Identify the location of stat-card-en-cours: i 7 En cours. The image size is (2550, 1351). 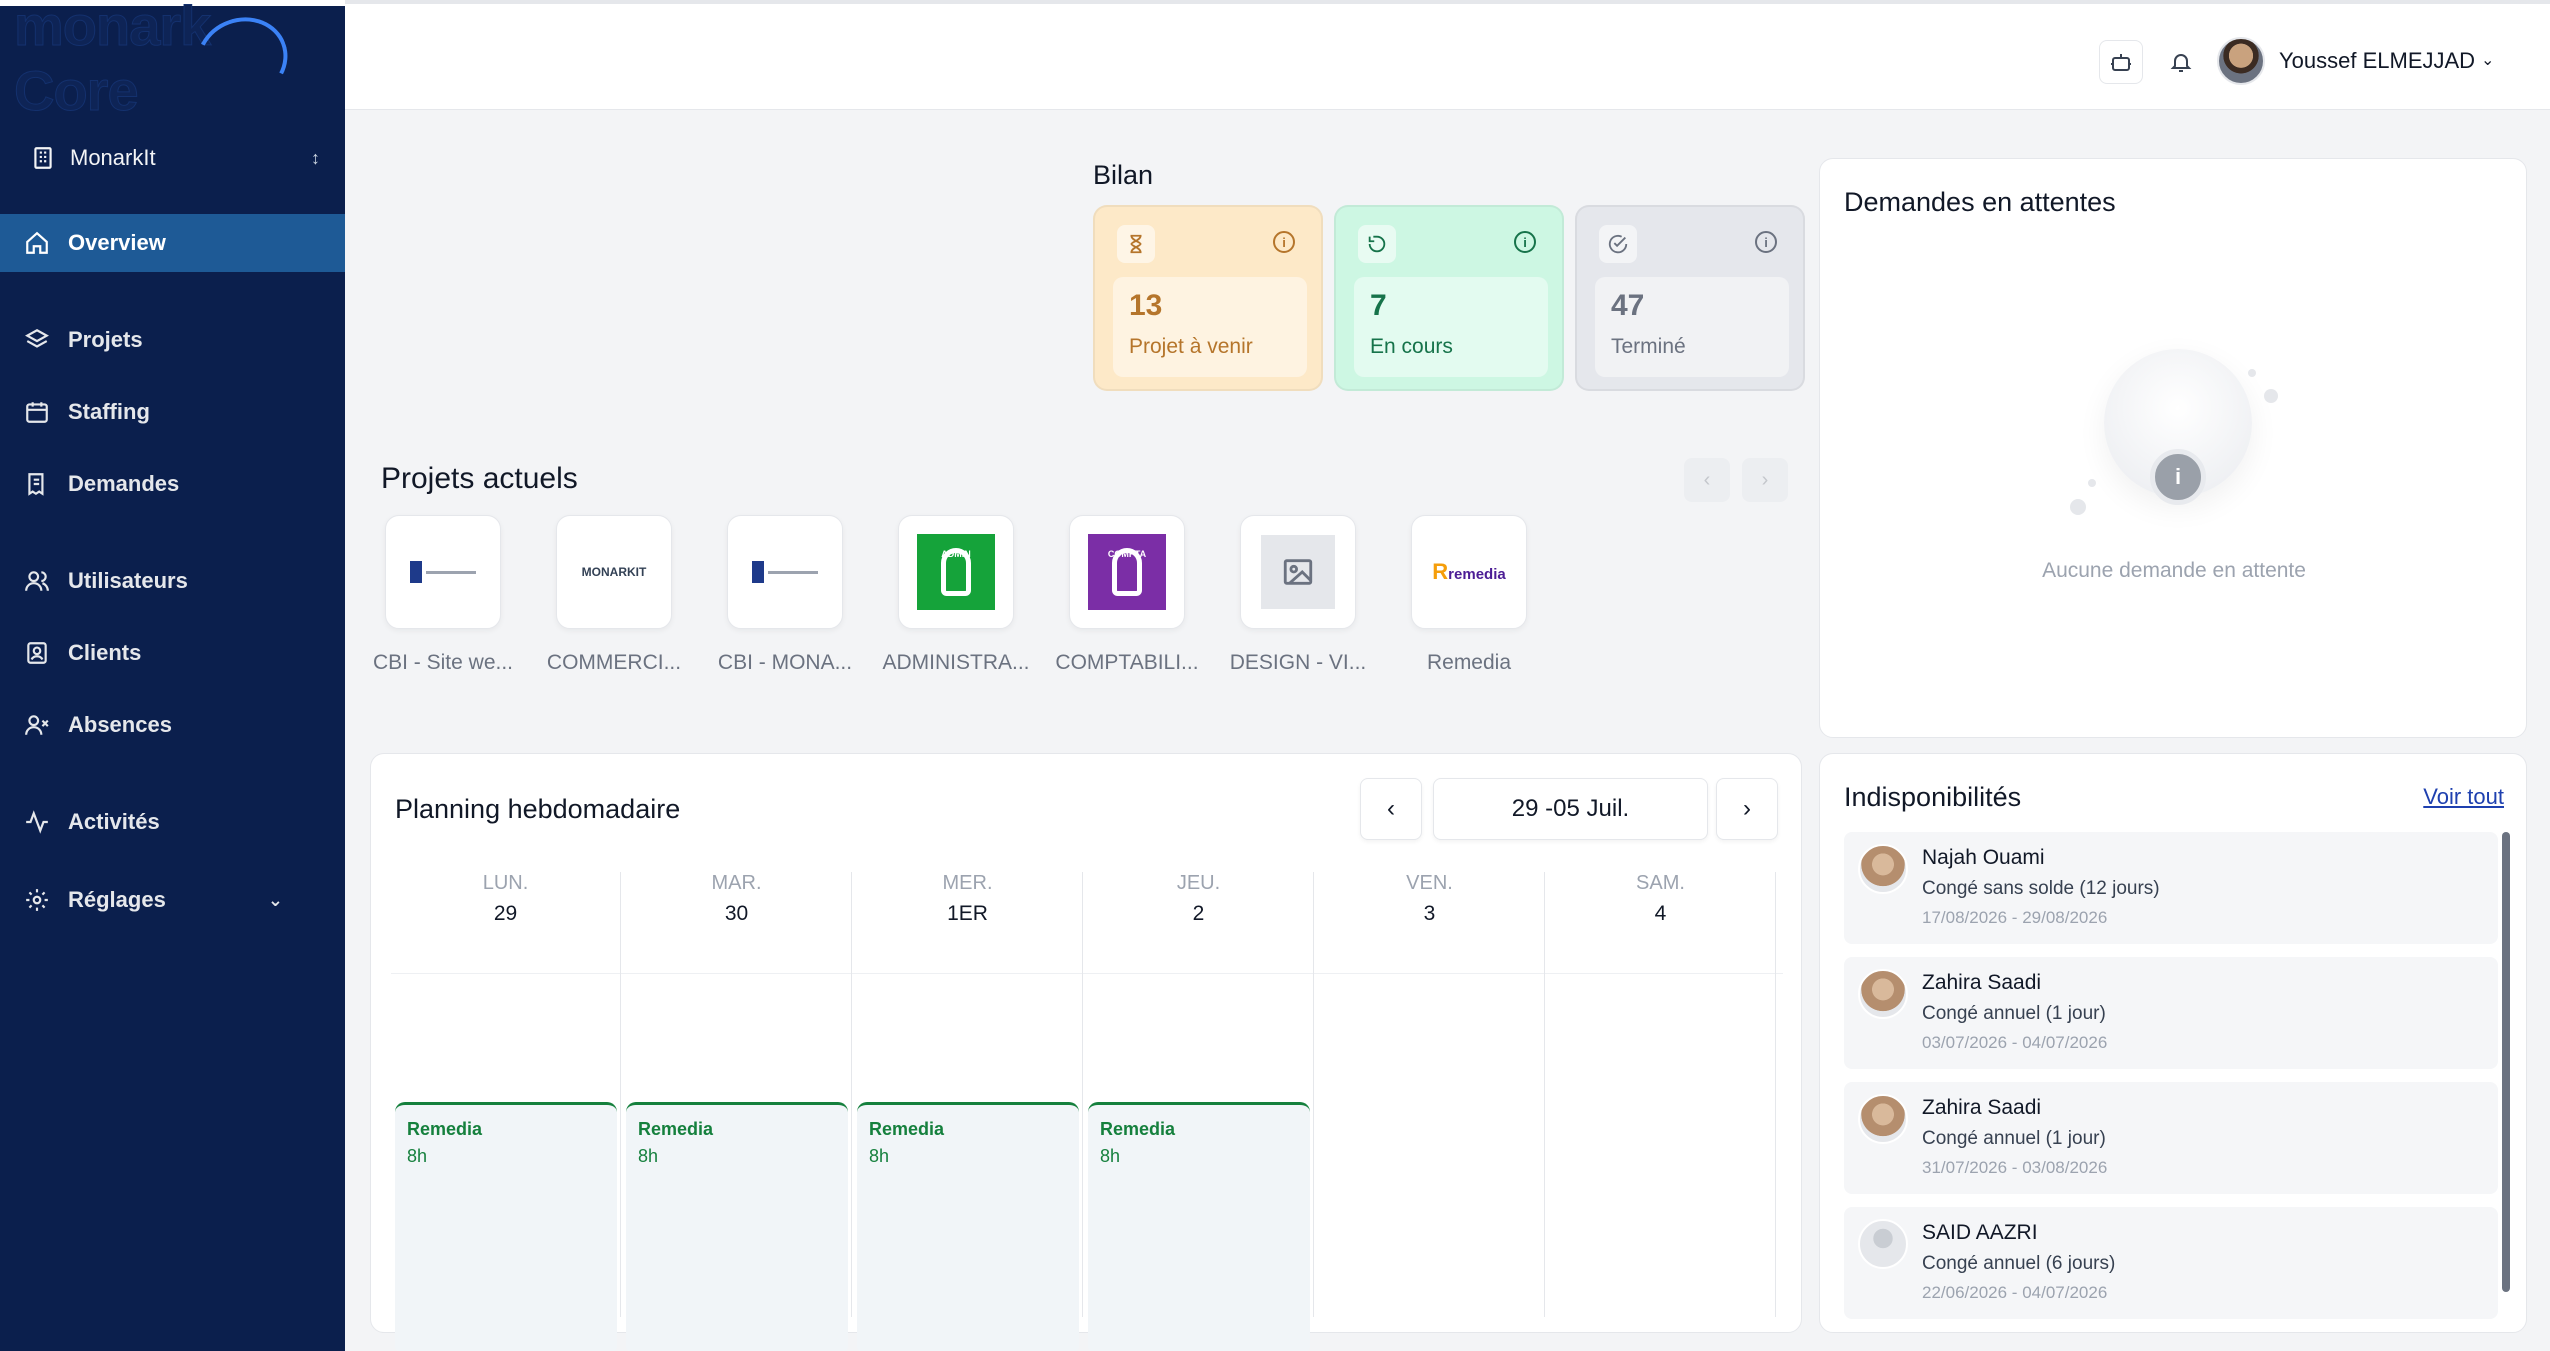
(1449, 298).